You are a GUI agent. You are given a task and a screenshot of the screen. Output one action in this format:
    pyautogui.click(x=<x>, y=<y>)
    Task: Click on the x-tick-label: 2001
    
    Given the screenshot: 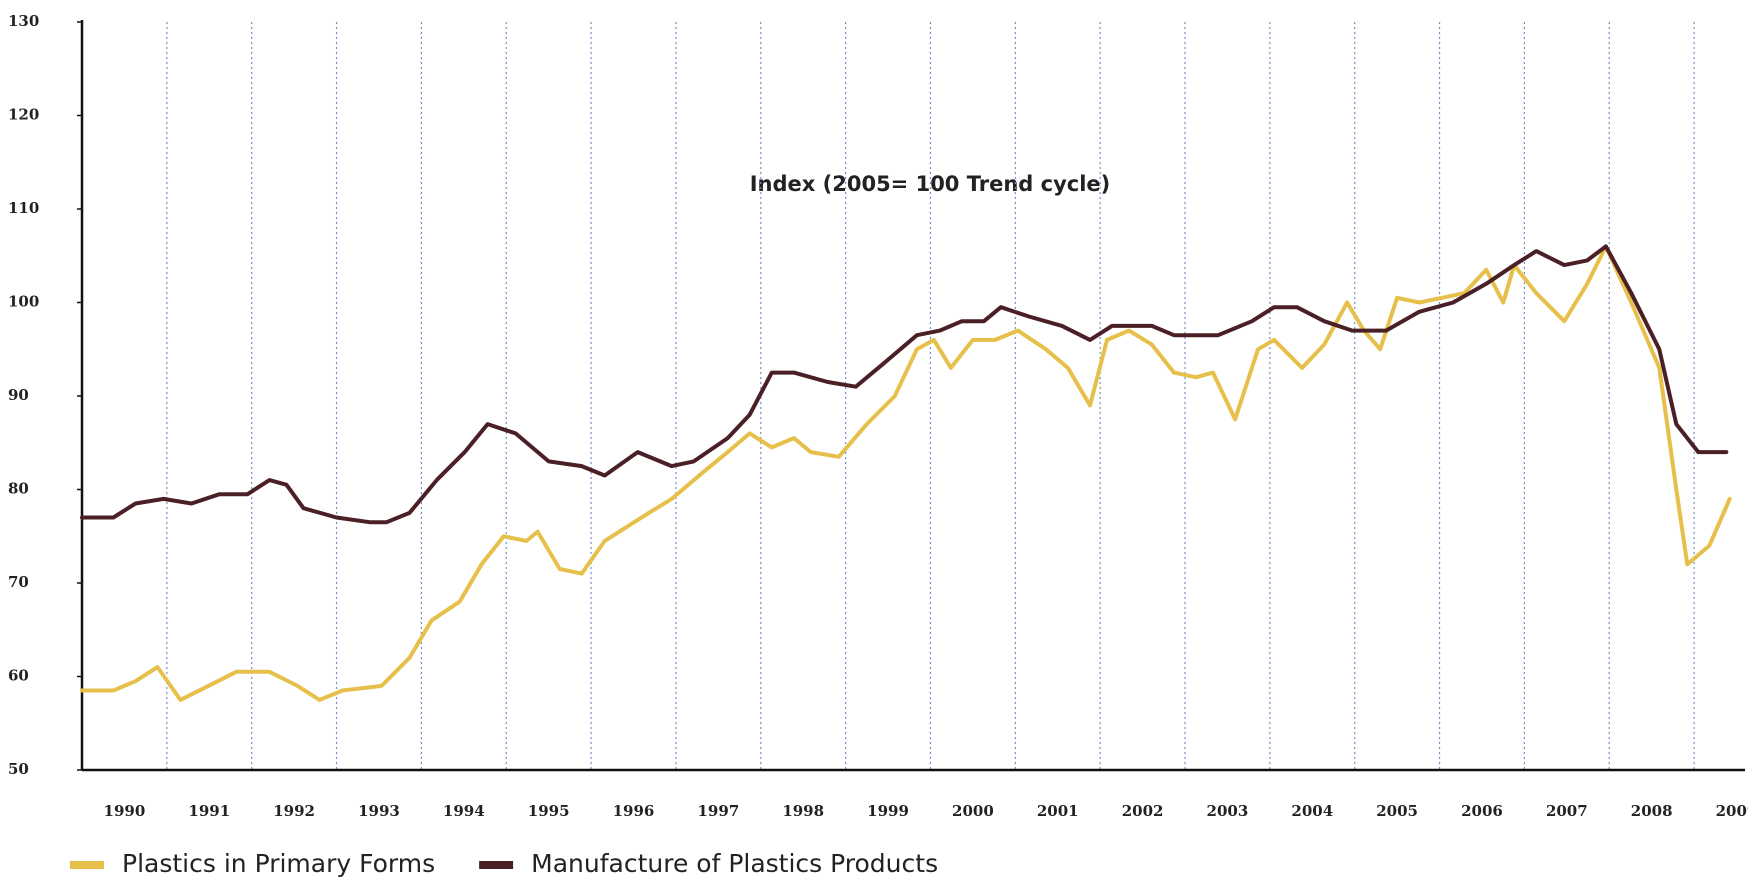 What is the action you would take?
    pyautogui.click(x=1058, y=811)
    